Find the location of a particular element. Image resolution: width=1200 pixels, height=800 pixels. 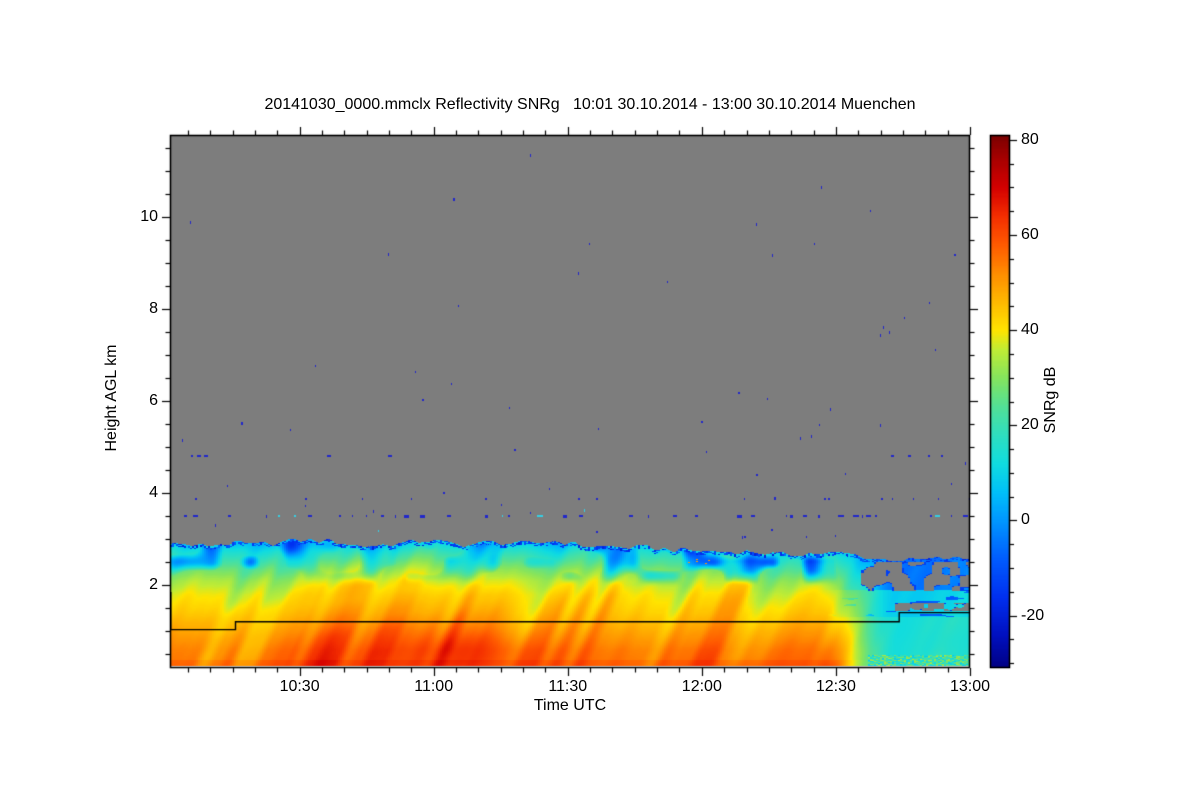

y-tick-label: 2 is located at coordinates (153, 584).